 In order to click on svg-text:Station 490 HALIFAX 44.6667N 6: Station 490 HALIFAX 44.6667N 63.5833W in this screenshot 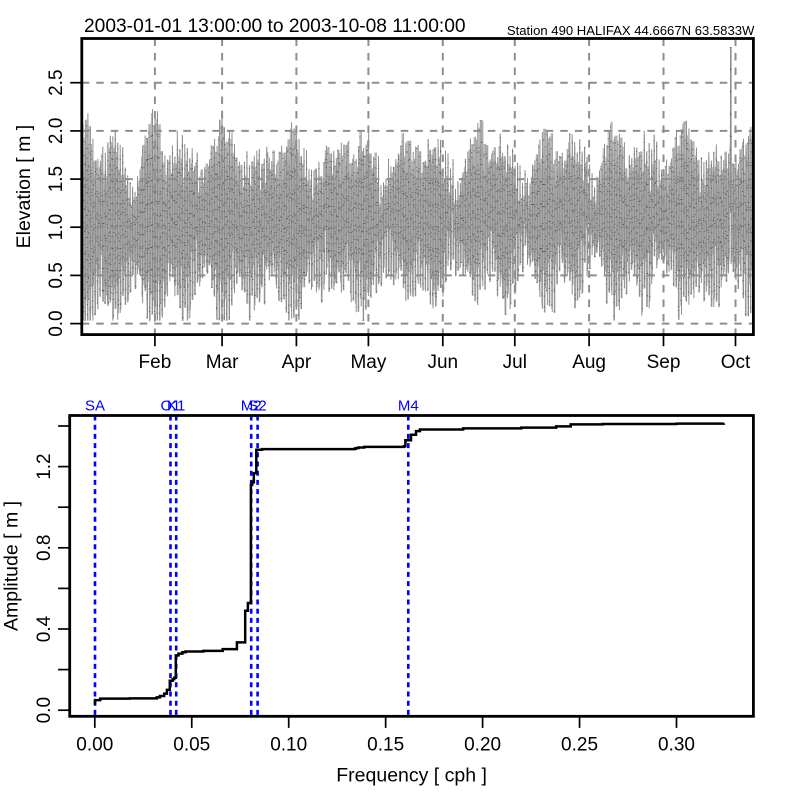, I will do `click(631, 30)`.